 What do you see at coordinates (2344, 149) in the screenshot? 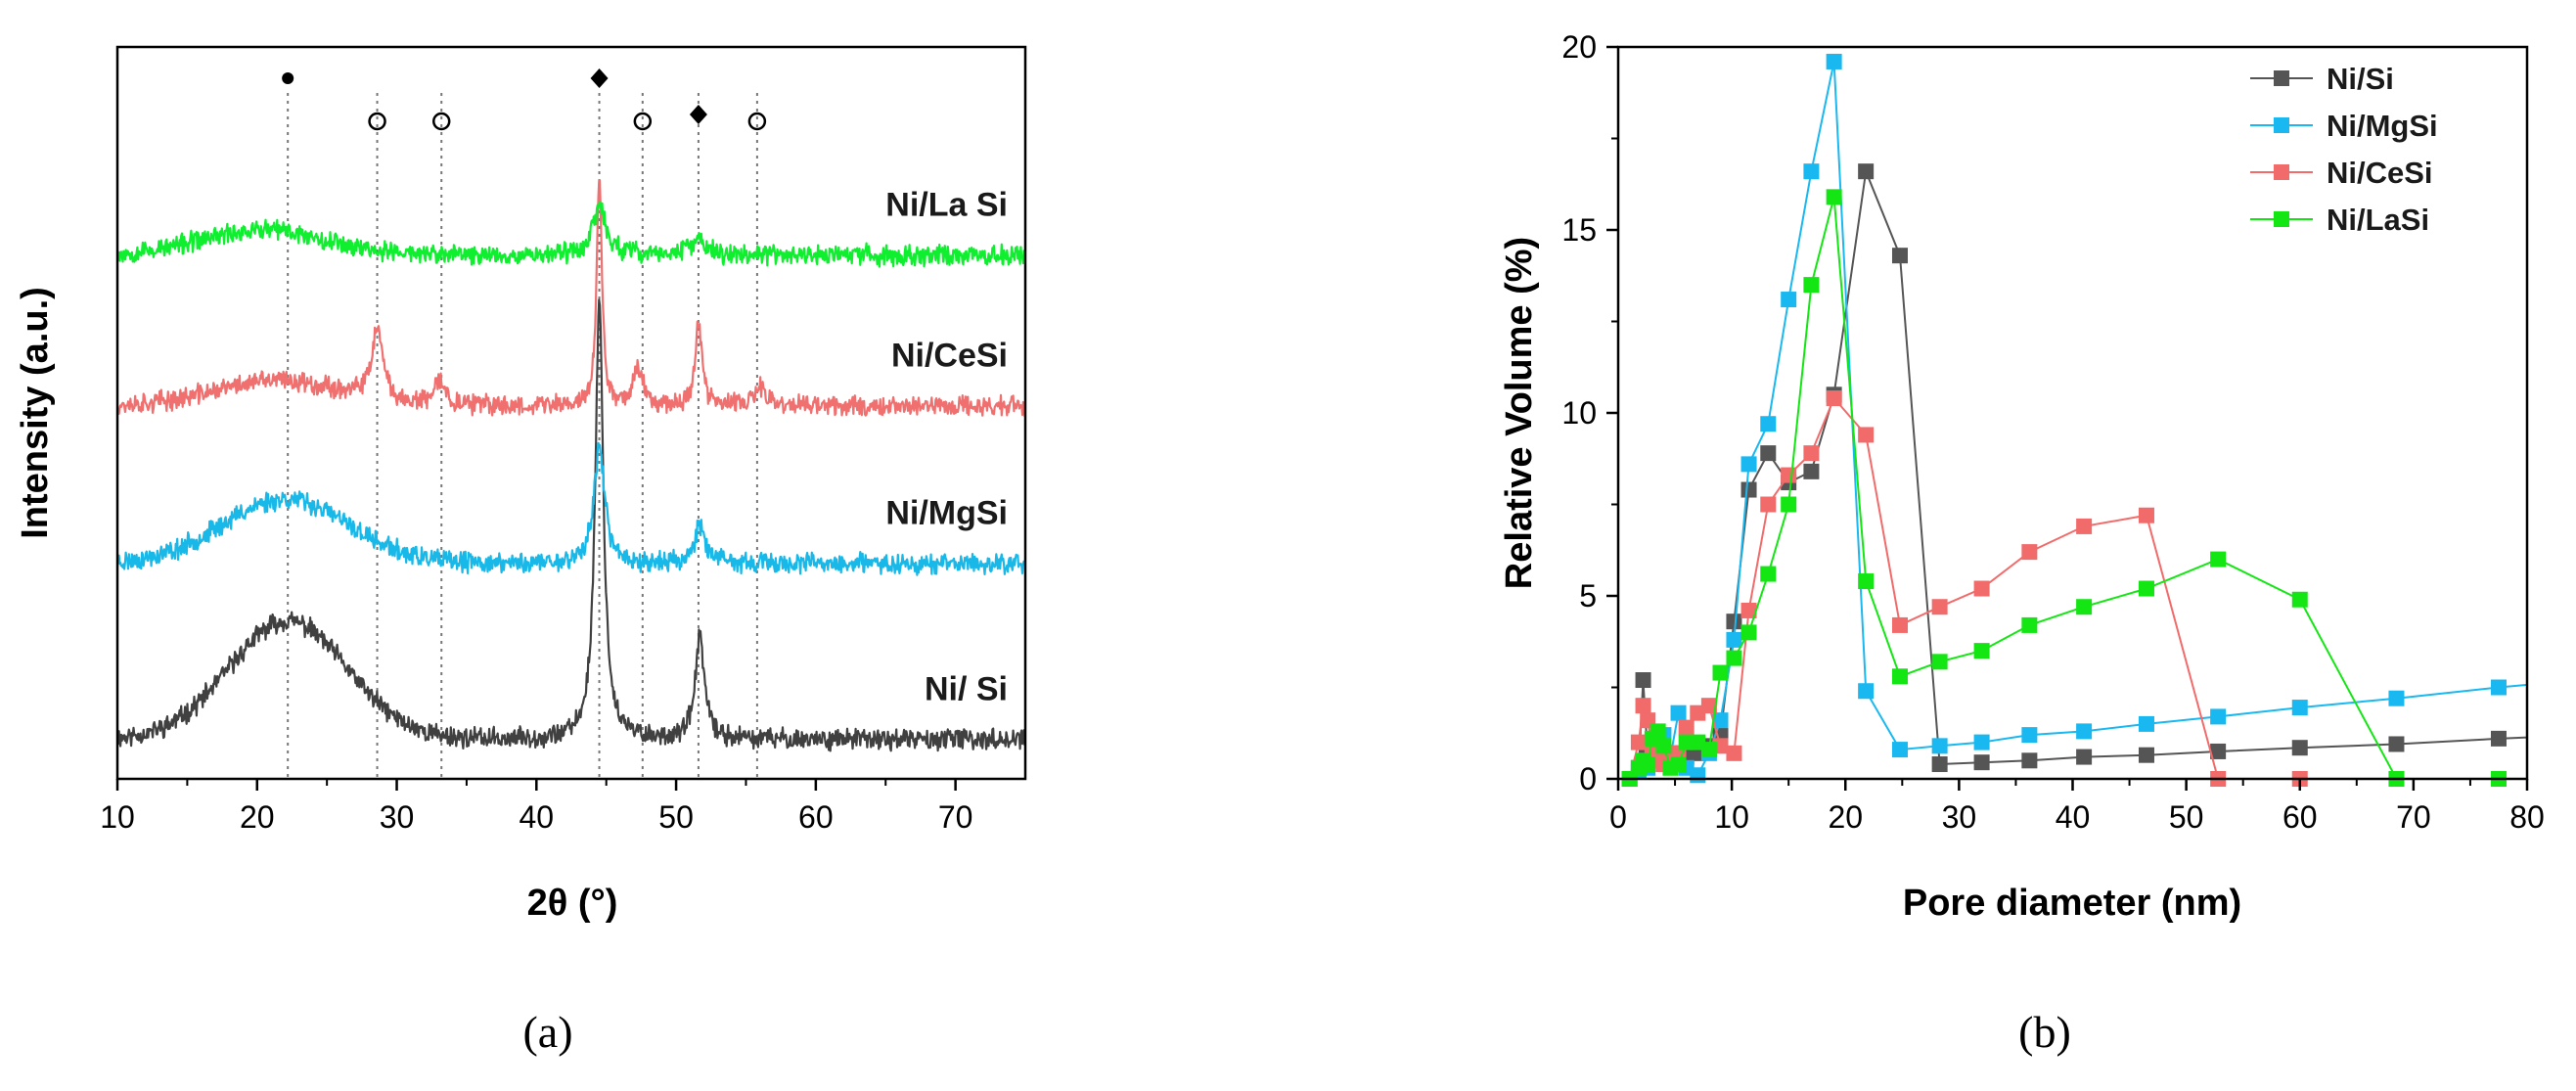
I see `pore-legend: Ni/Si Ni/MgSi Ni/CeSi Ni/LaSi` at bounding box center [2344, 149].